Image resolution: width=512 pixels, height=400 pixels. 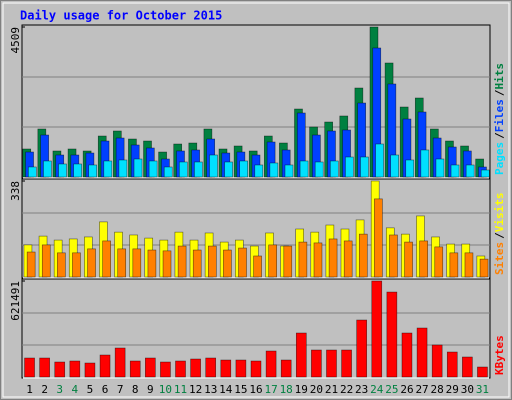 What do you see at coordinates (361, 389) in the screenshot?
I see `x-tick-label: 23` at bounding box center [361, 389].